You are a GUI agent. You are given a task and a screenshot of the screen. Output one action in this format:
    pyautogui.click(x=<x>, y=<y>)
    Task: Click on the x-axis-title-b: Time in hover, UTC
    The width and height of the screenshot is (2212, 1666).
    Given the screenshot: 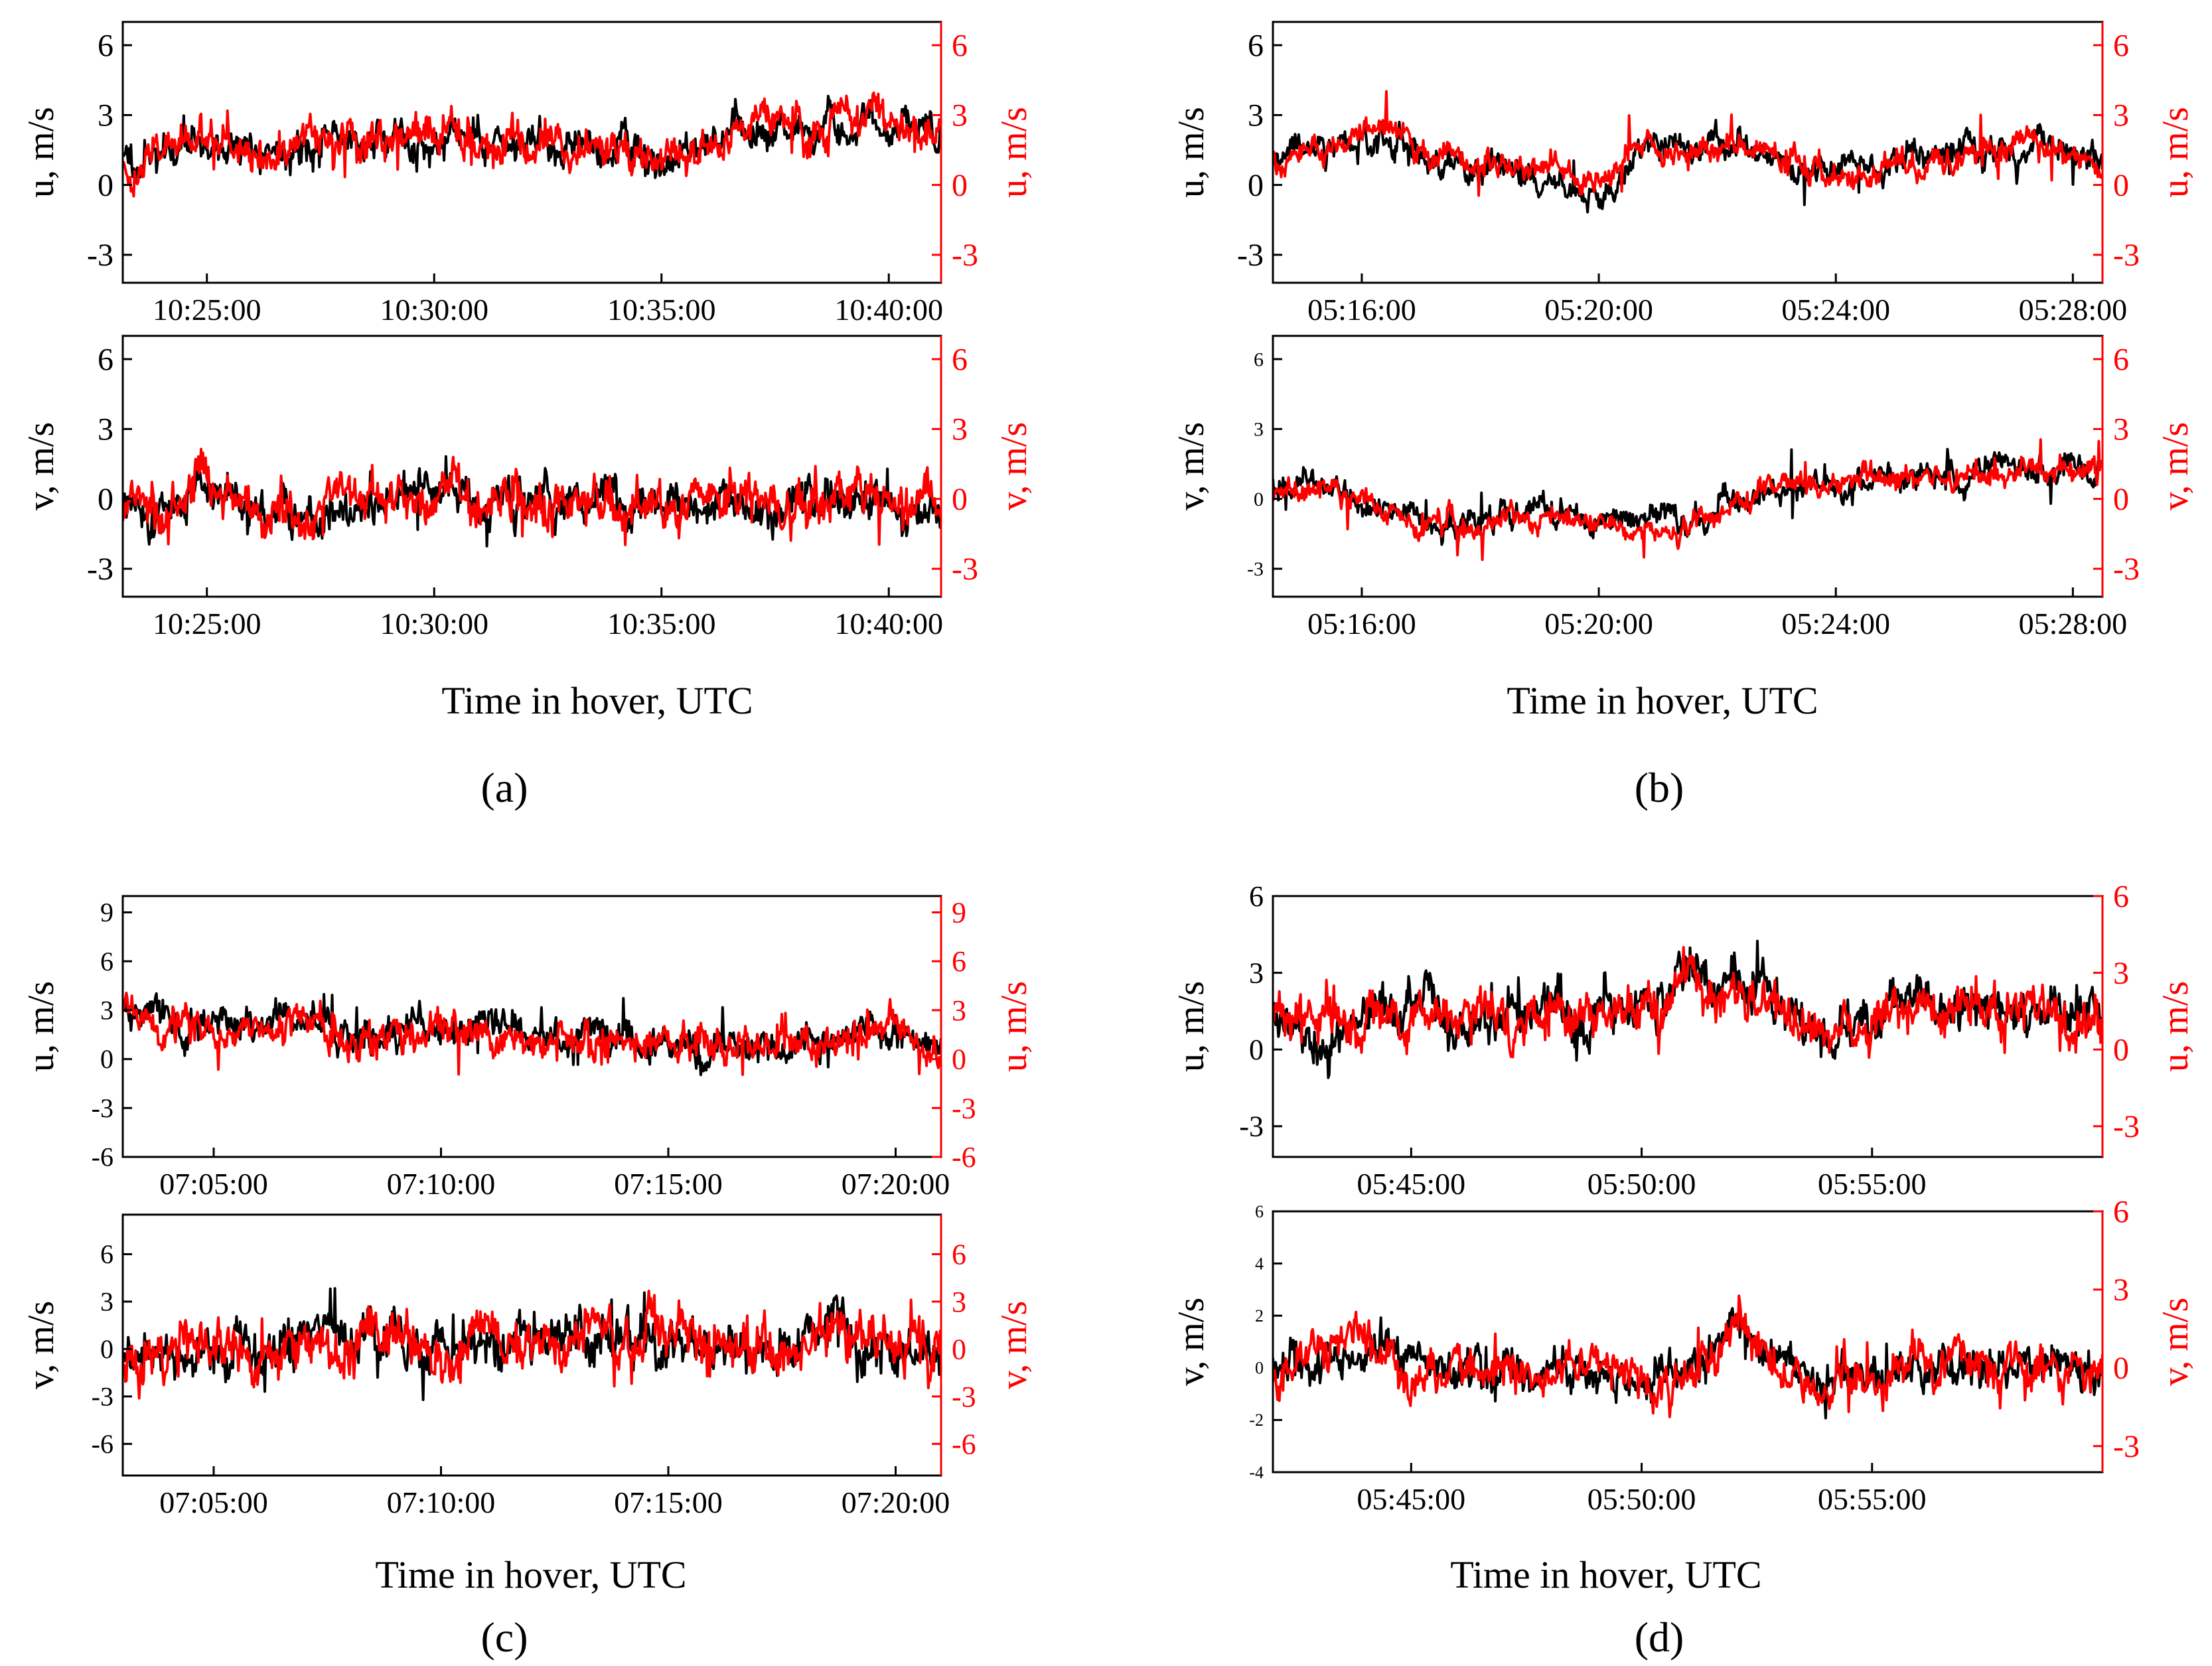 What is the action you would take?
    pyautogui.click(x=1663, y=700)
    